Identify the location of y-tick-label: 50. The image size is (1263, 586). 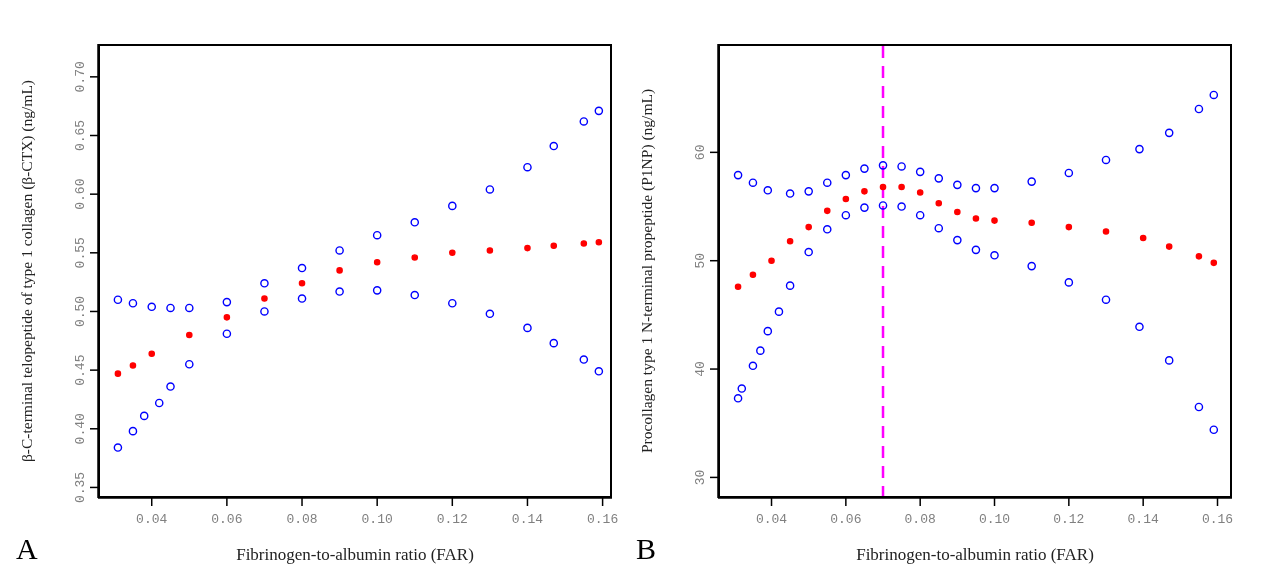
(700, 260).